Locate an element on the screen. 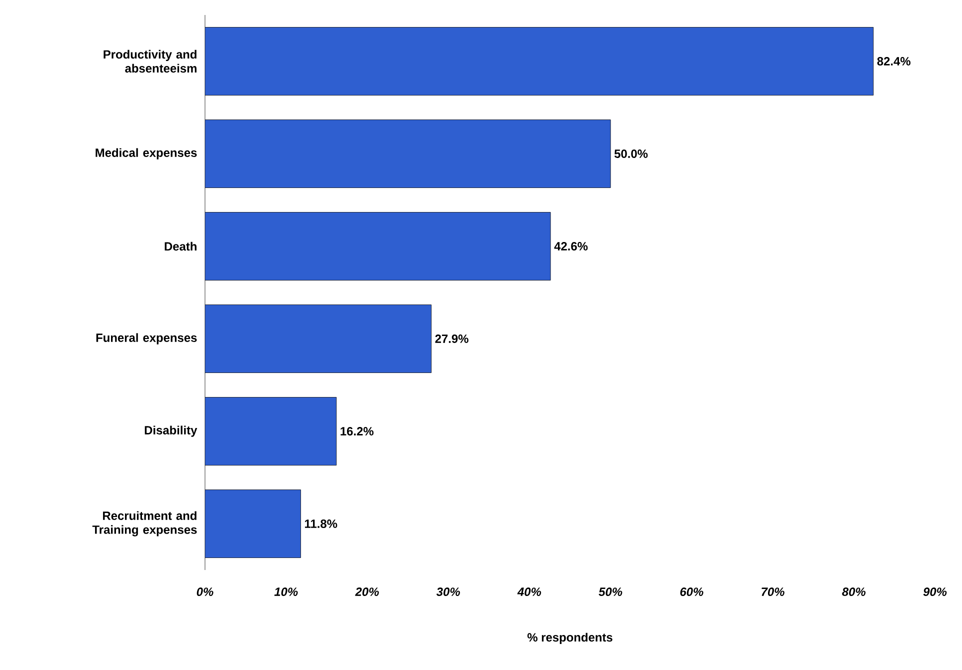 The width and height of the screenshot is (962, 670). x-axis-title: % respondents is located at coordinates (569, 638).